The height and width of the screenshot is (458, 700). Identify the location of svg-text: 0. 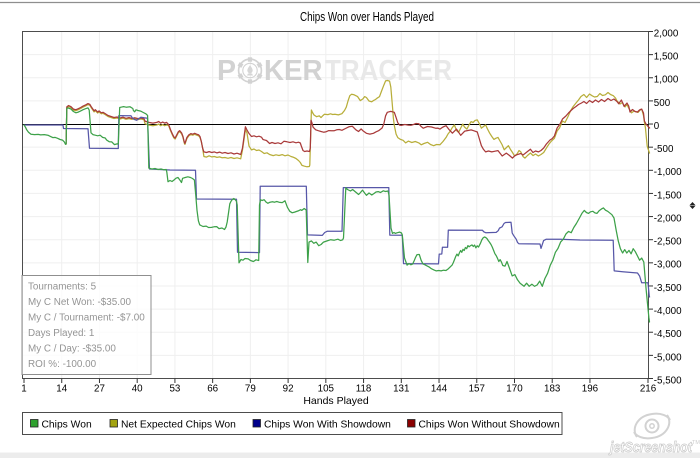
(657, 126).